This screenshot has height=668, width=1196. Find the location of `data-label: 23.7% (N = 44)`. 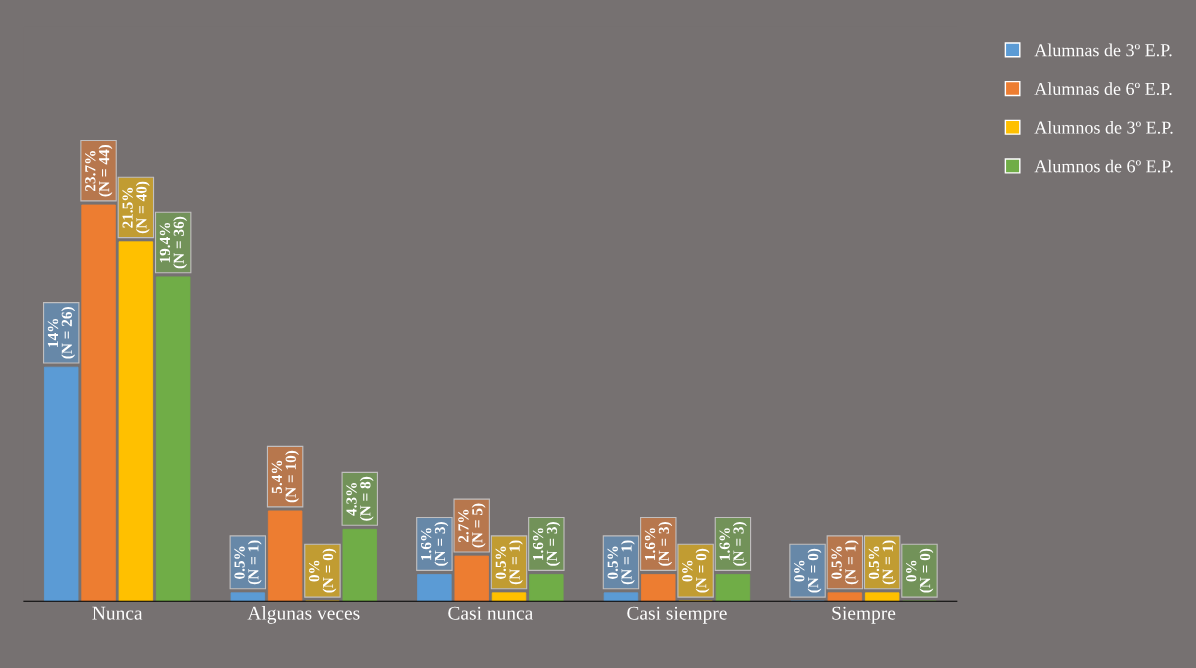

data-label: 23.7% (N = 44) is located at coordinates (99, 170).